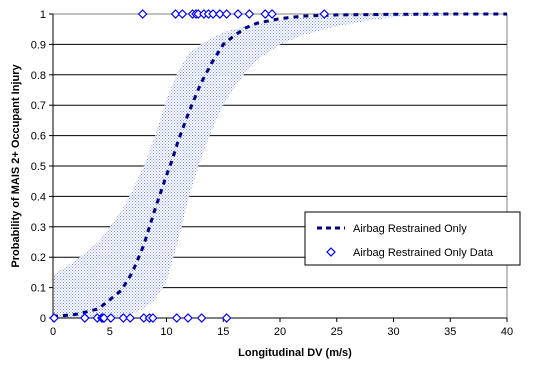 The image size is (540, 365). What do you see at coordinates (38, 228) in the screenshot?
I see `y-tick-label: 0.3` at bounding box center [38, 228].